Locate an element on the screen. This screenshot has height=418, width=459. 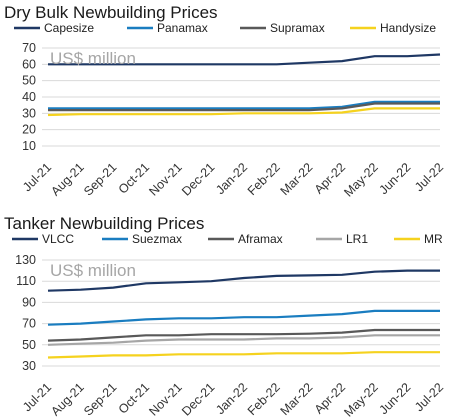
y-tick-label-40: 40 is located at coordinates (29, 97).